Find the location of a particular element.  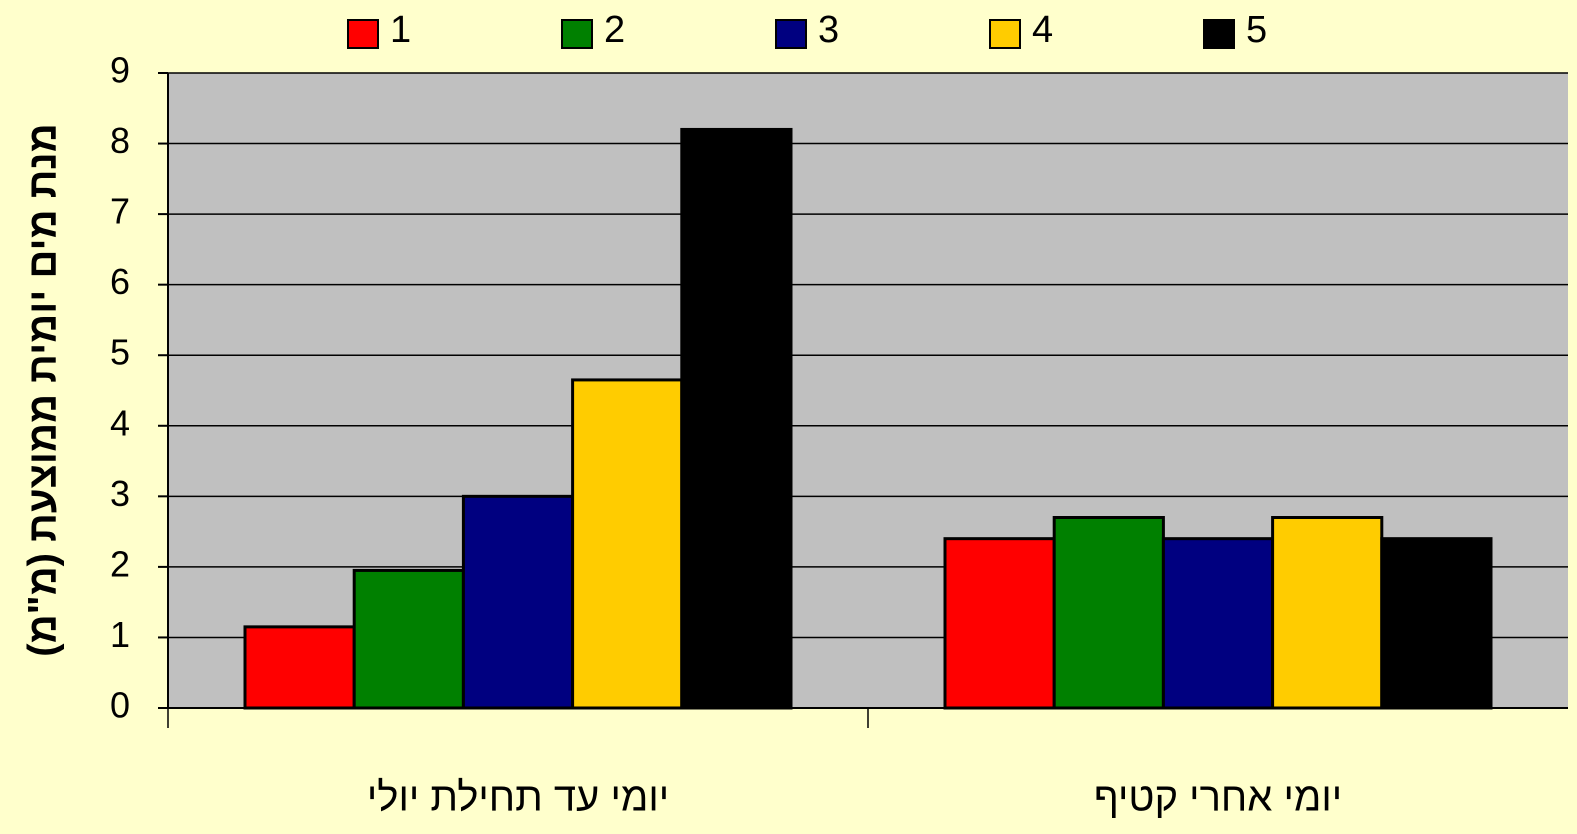

legend-label: 5 is located at coordinates (1256, 30).